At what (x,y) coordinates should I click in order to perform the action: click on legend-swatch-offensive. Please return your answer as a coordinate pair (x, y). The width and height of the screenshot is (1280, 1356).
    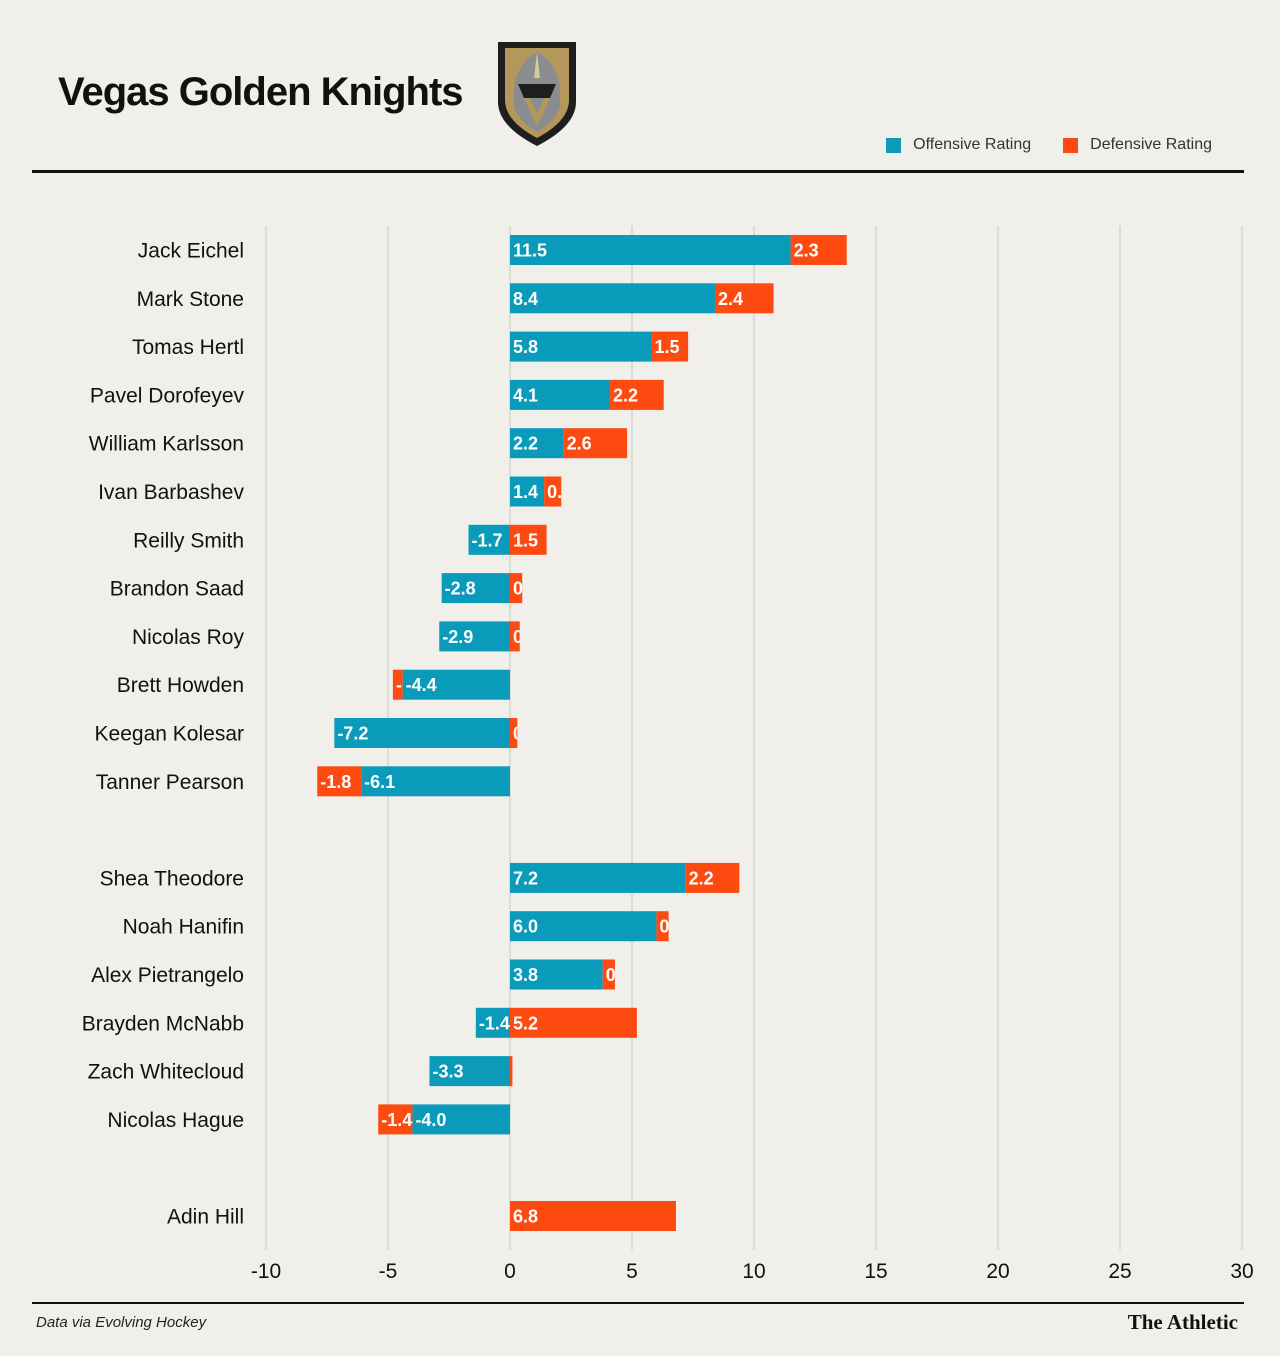
    Looking at the image, I should click on (894, 145).